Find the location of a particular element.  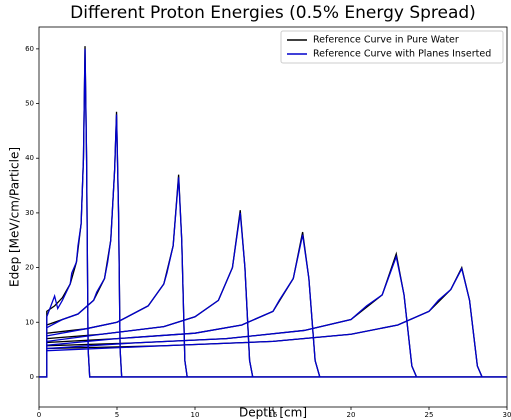

y-tick-label: 30 is located at coordinates (29, 213).